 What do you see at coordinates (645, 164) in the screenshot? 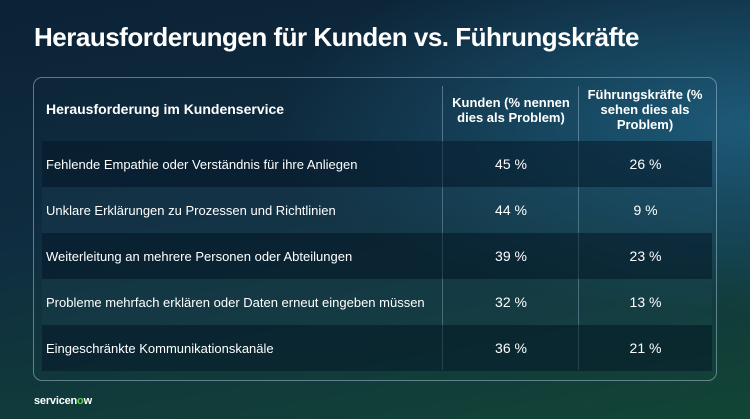
I see `executives-value: 26 %` at bounding box center [645, 164].